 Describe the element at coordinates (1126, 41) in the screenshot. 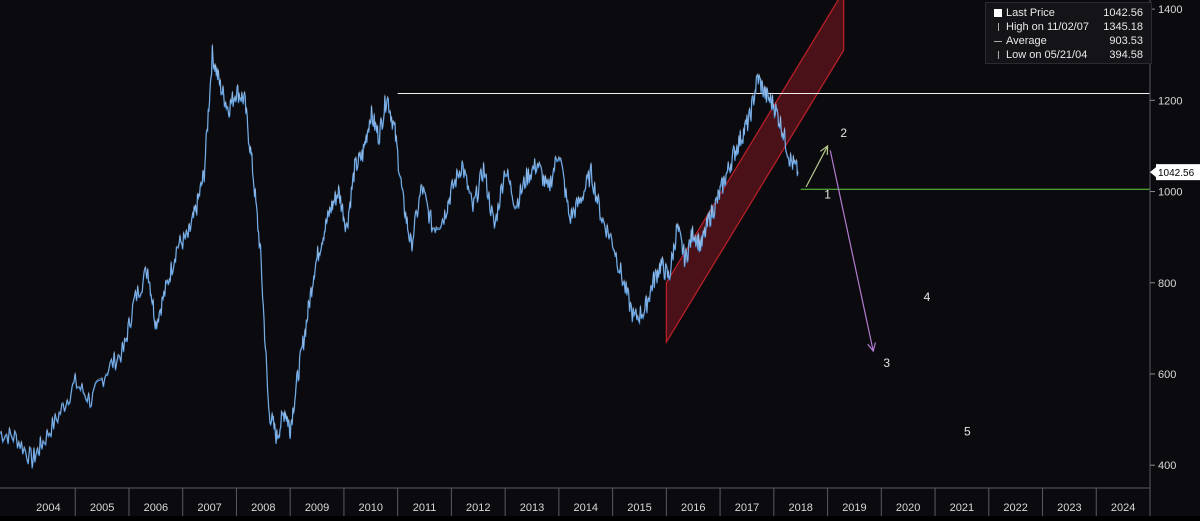

I see `legend-value: 903.53` at that location.